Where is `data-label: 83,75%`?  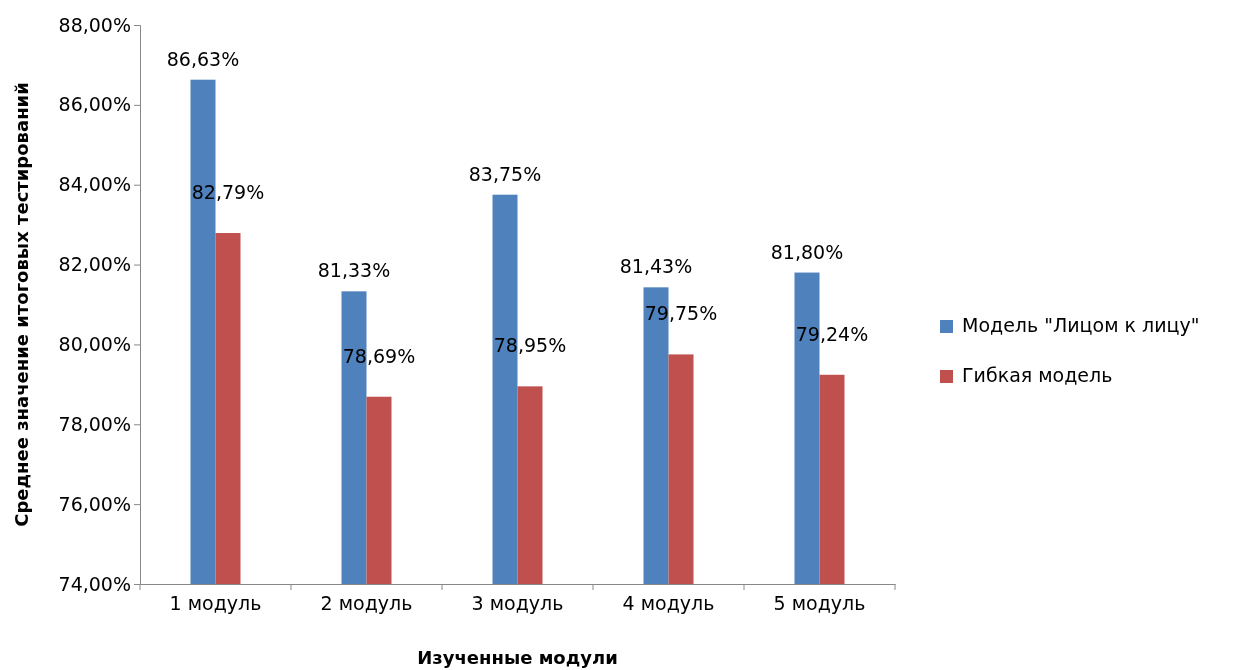
data-label: 83,75% is located at coordinates (505, 173).